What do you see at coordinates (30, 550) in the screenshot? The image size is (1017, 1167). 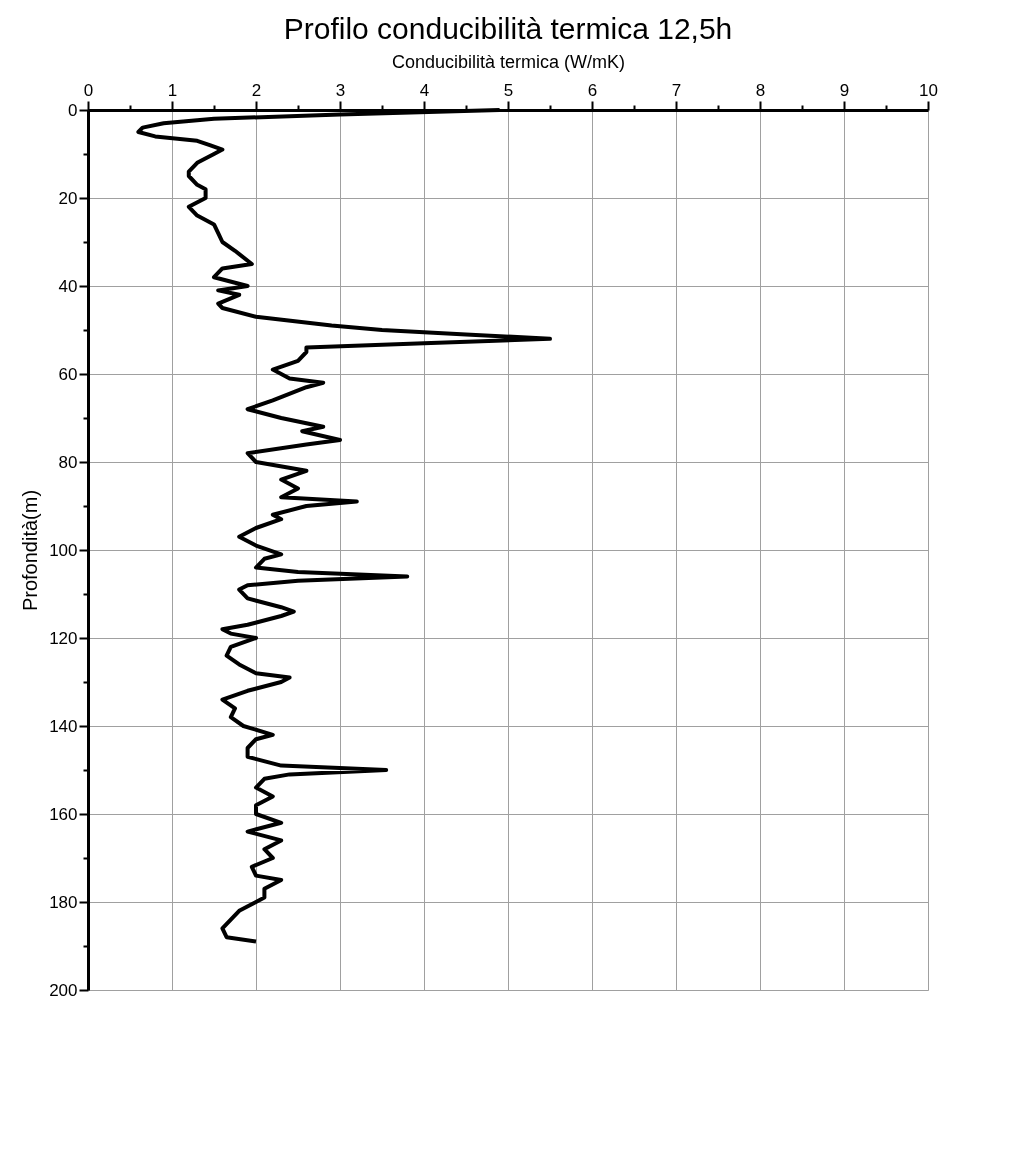 I see `y-axis-title: Profondità(m)` at bounding box center [30, 550].